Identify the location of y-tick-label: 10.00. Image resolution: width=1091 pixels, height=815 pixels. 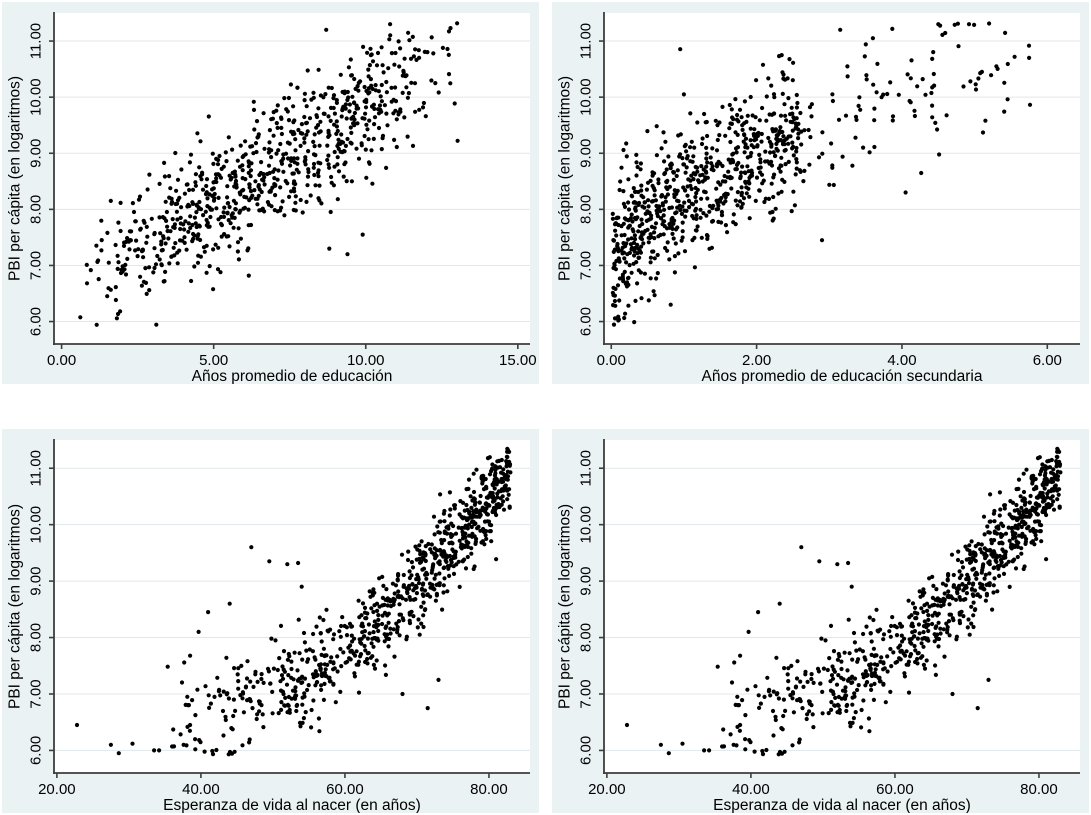
(586, 525).